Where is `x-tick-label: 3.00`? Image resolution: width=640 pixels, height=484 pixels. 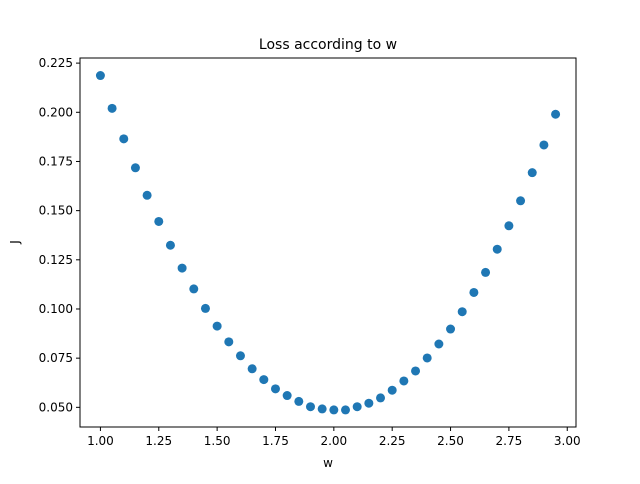 x-tick-label: 3.00 is located at coordinates (567, 441).